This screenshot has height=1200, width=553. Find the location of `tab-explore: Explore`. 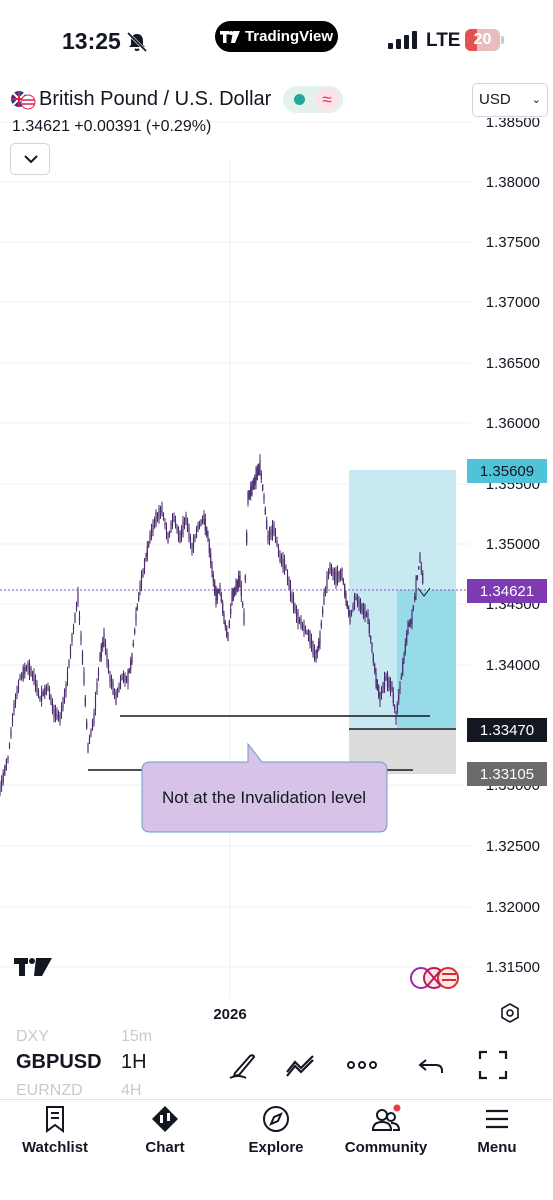

tab-explore: Explore is located at coordinates (276, 1140).